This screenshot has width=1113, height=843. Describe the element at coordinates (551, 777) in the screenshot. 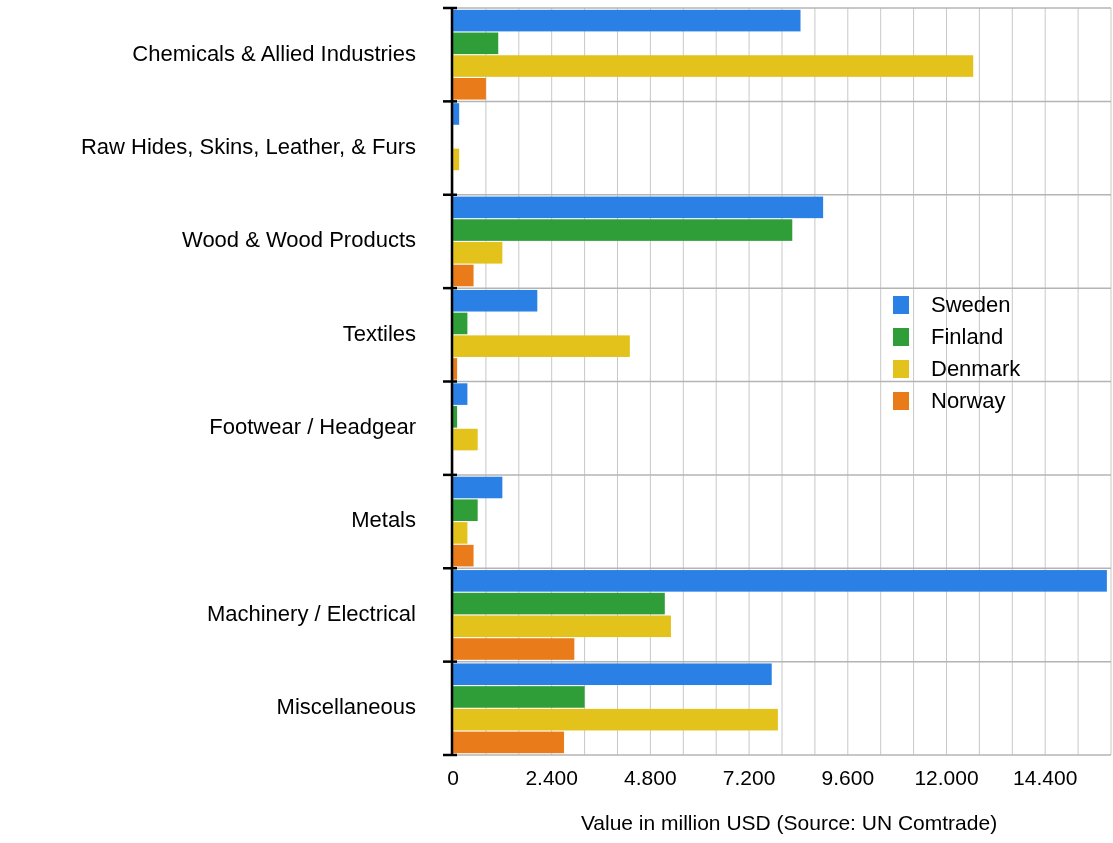

I see `x-tick-label: 2.400` at that location.